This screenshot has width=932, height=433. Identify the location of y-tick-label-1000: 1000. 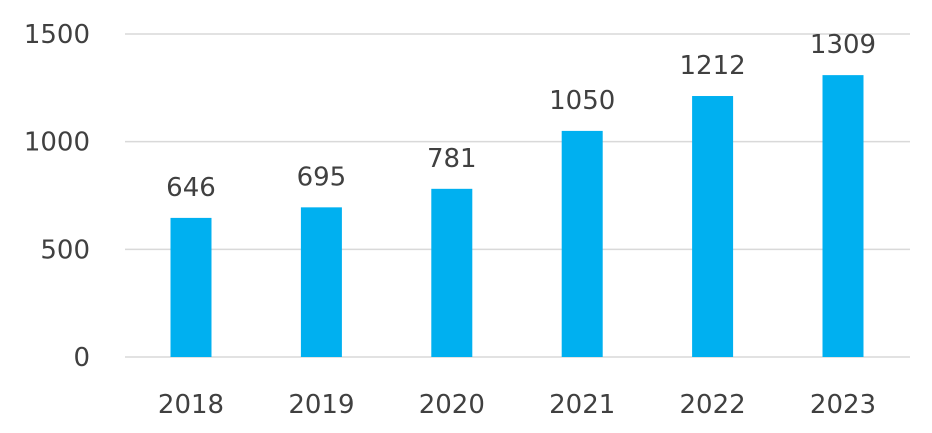
(57, 143).